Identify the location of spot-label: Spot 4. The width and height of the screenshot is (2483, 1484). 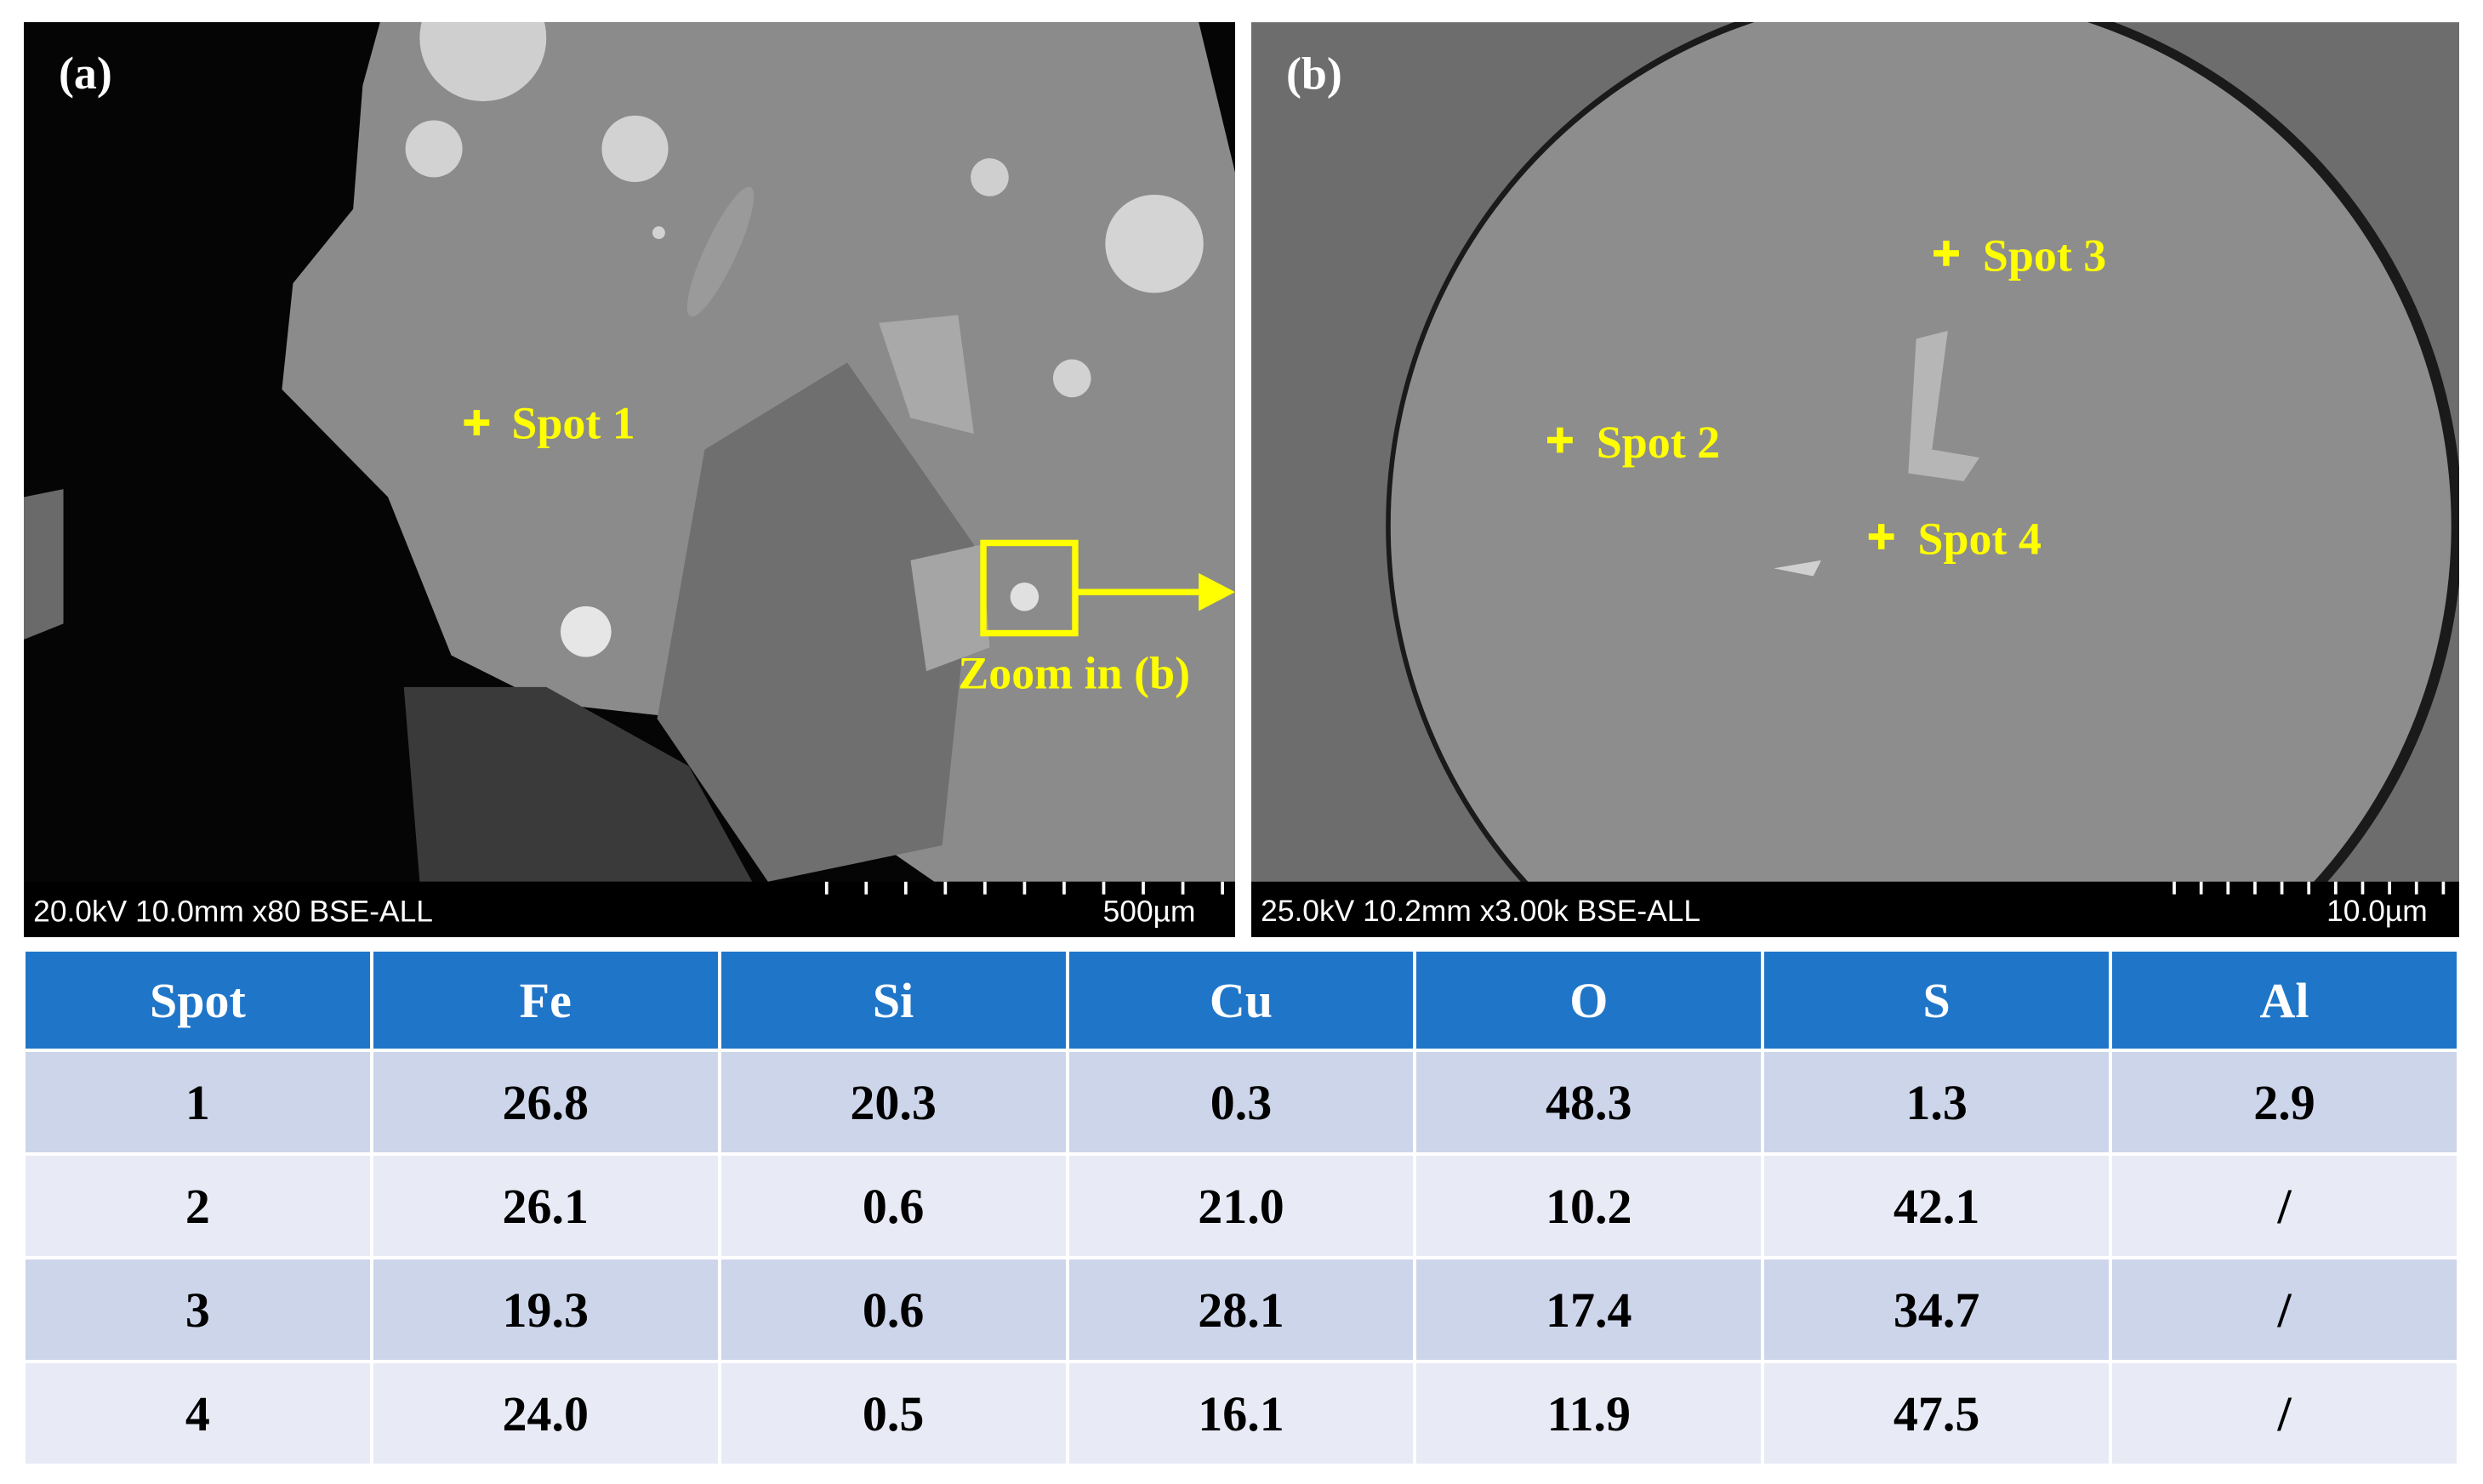
(1980, 539).